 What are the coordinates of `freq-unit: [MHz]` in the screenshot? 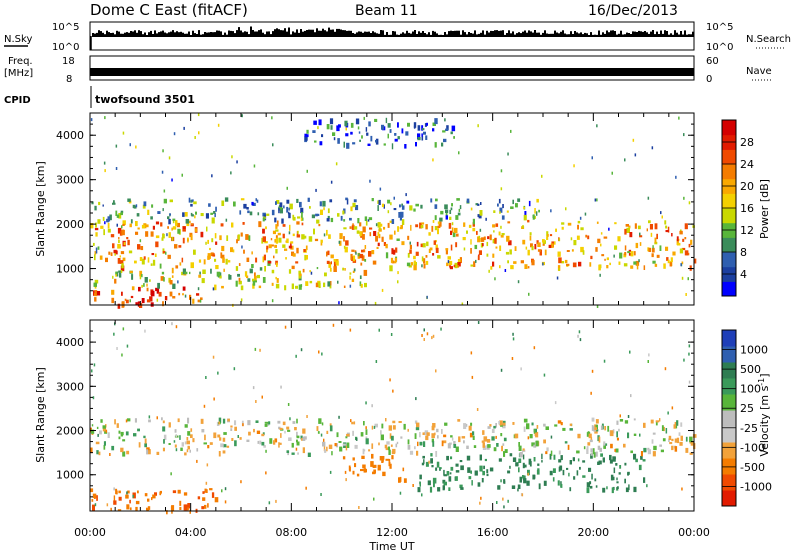 It's located at (18, 73).